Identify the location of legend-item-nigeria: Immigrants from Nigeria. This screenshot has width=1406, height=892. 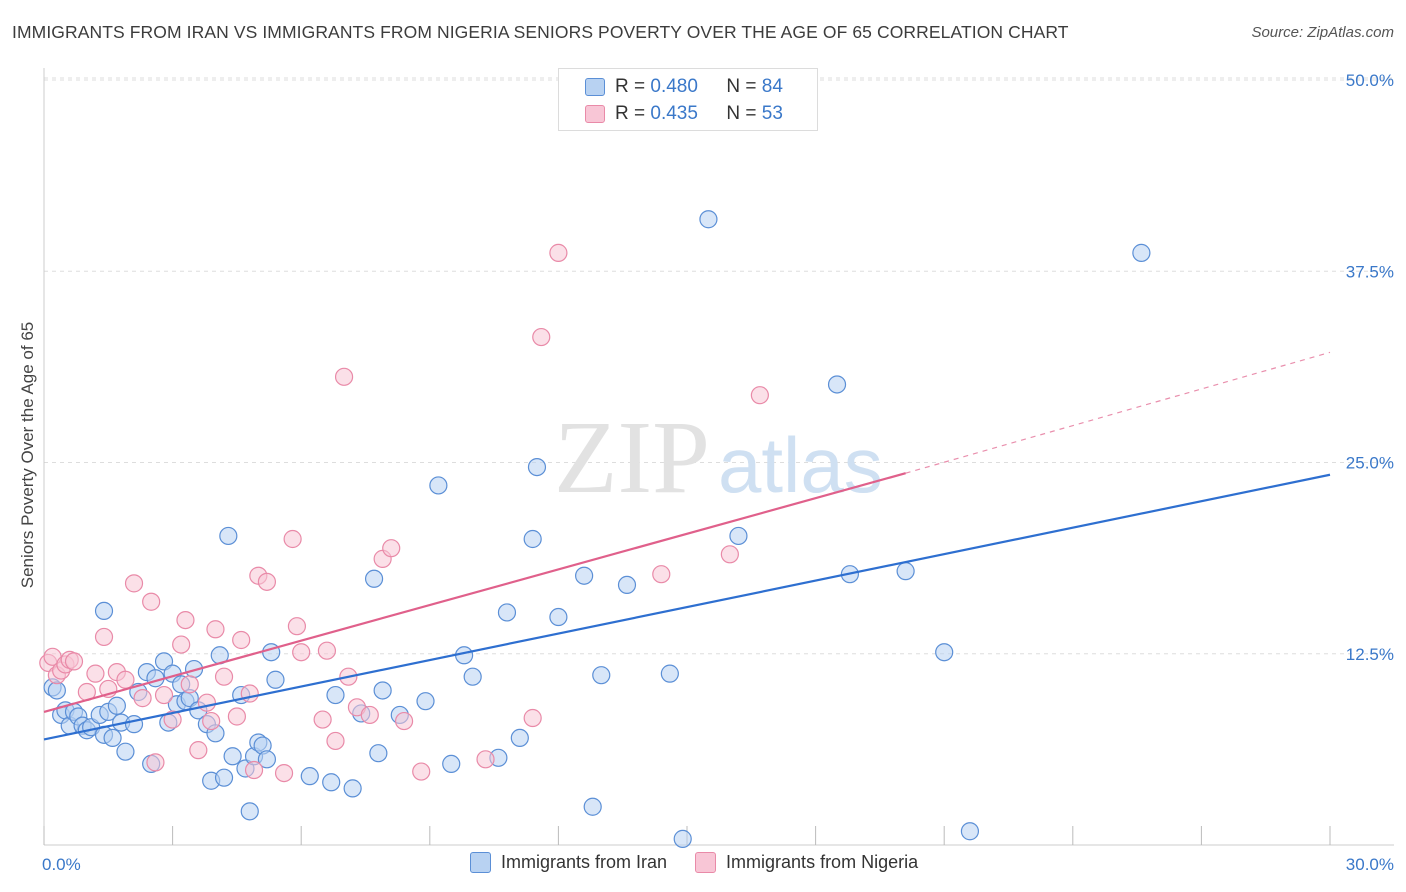
(806, 862).